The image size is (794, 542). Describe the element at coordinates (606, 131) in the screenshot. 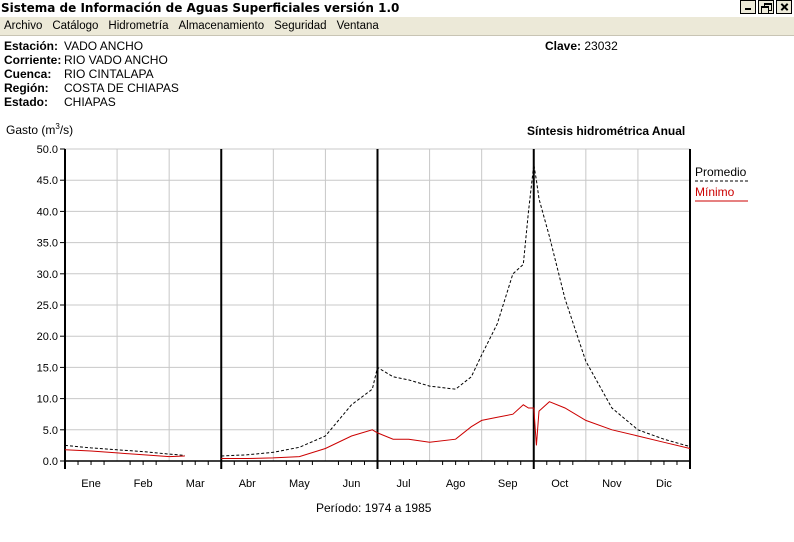

I see `synthesis-title: Síntesis hidrométrica Anual` at that location.